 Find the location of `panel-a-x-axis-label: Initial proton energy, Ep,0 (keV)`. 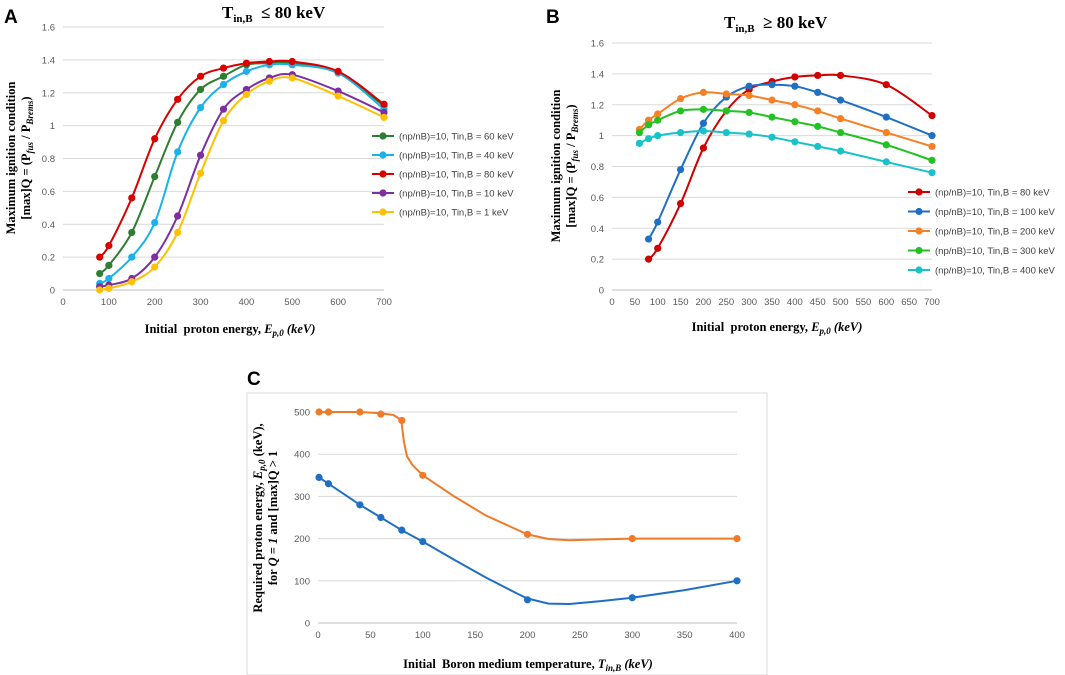

panel-a-x-axis-label: Initial proton energy, Ep,0 (keV) is located at coordinates (230, 330).